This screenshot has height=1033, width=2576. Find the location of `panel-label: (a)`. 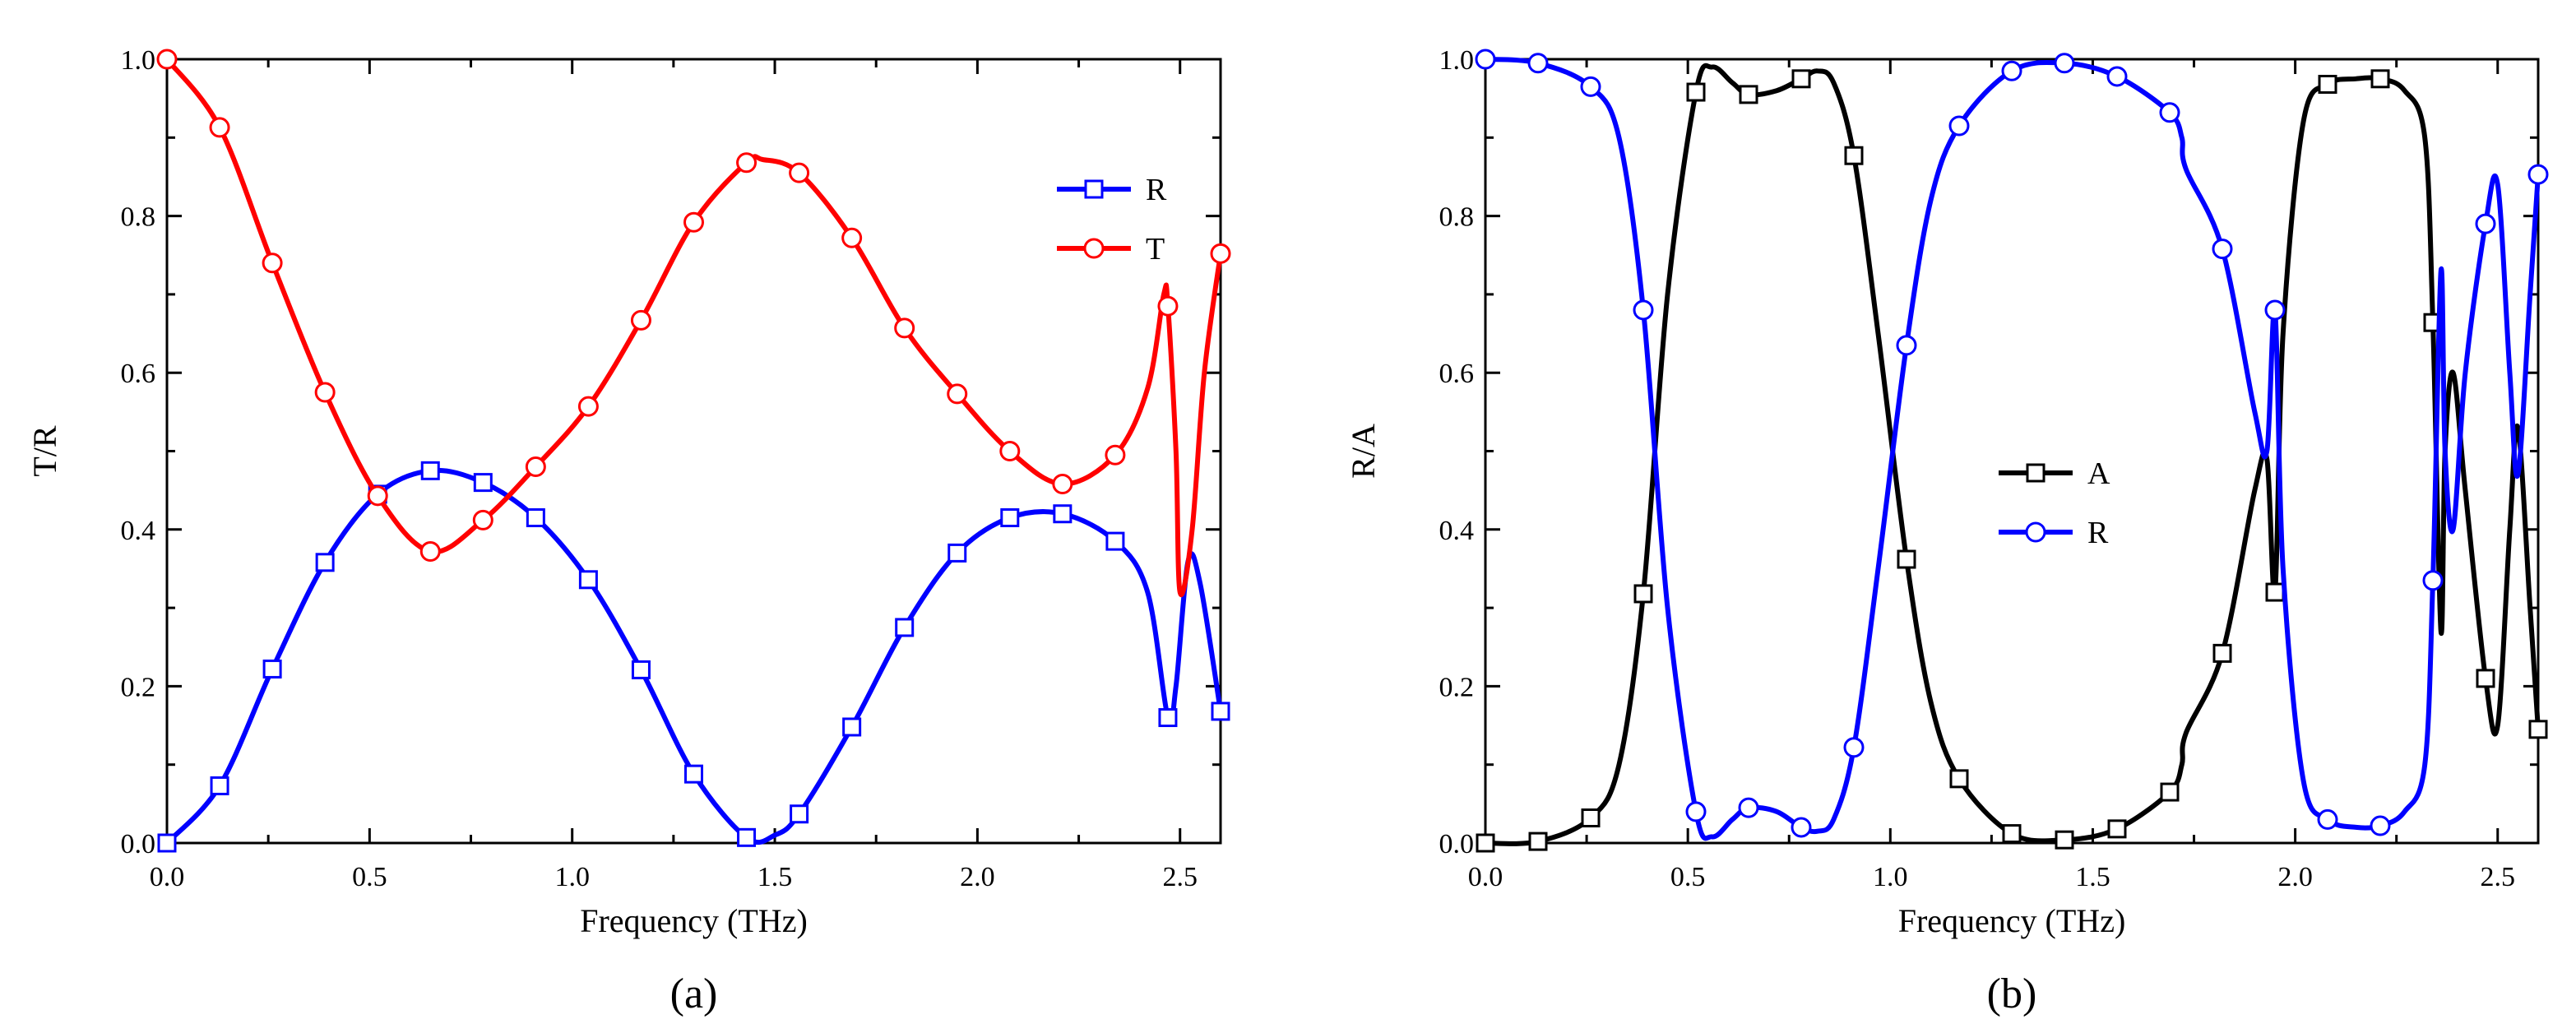

panel-label: (a) is located at coordinates (694, 993).